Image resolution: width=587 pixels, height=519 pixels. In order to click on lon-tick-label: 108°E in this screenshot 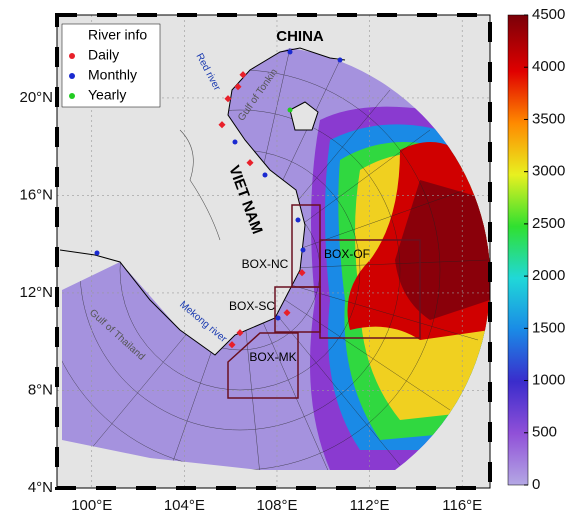, I will do `click(276, 505)`.